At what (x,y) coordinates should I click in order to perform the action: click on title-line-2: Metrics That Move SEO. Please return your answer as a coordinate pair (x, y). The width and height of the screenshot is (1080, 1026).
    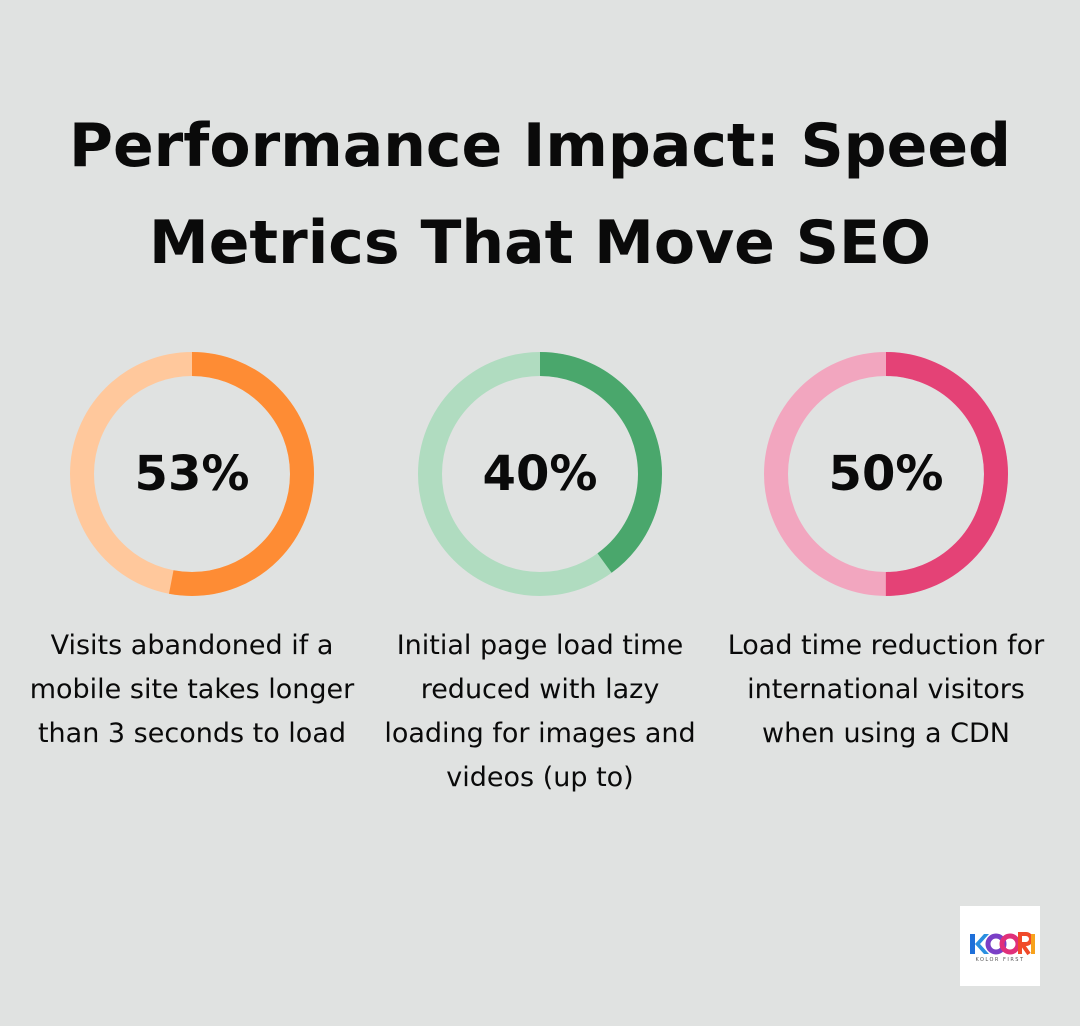
    Looking at the image, I should click on (540, 243).